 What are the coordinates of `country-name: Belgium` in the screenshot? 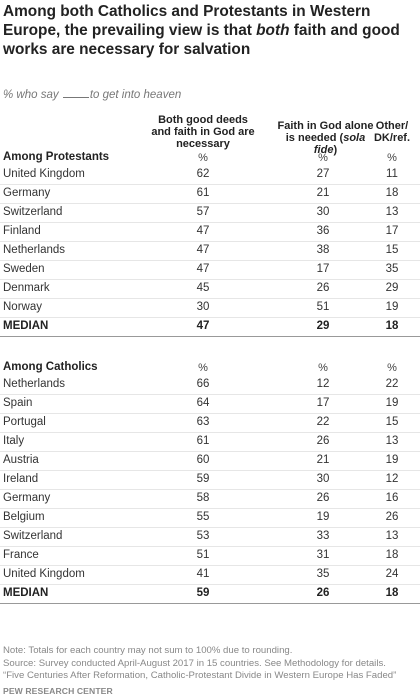 It's located at (24, 517).